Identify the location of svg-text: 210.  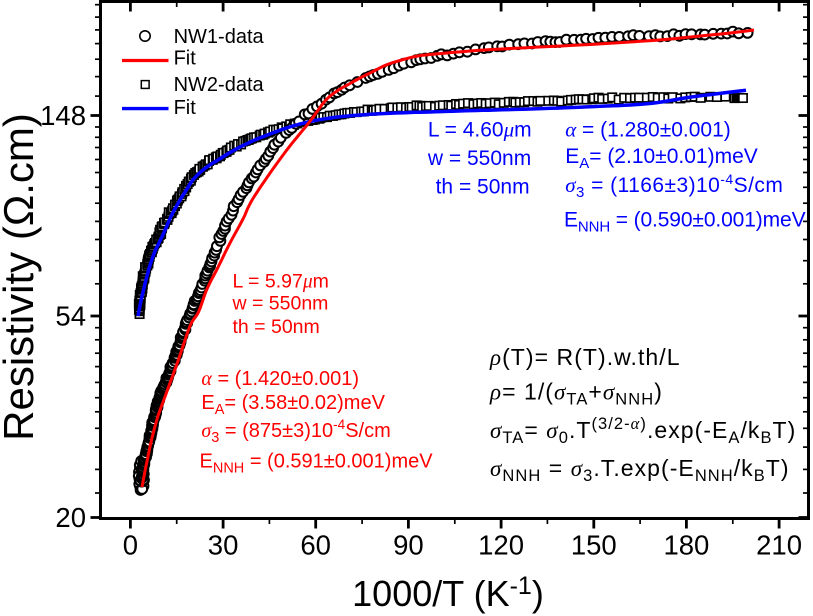
(779, 545).